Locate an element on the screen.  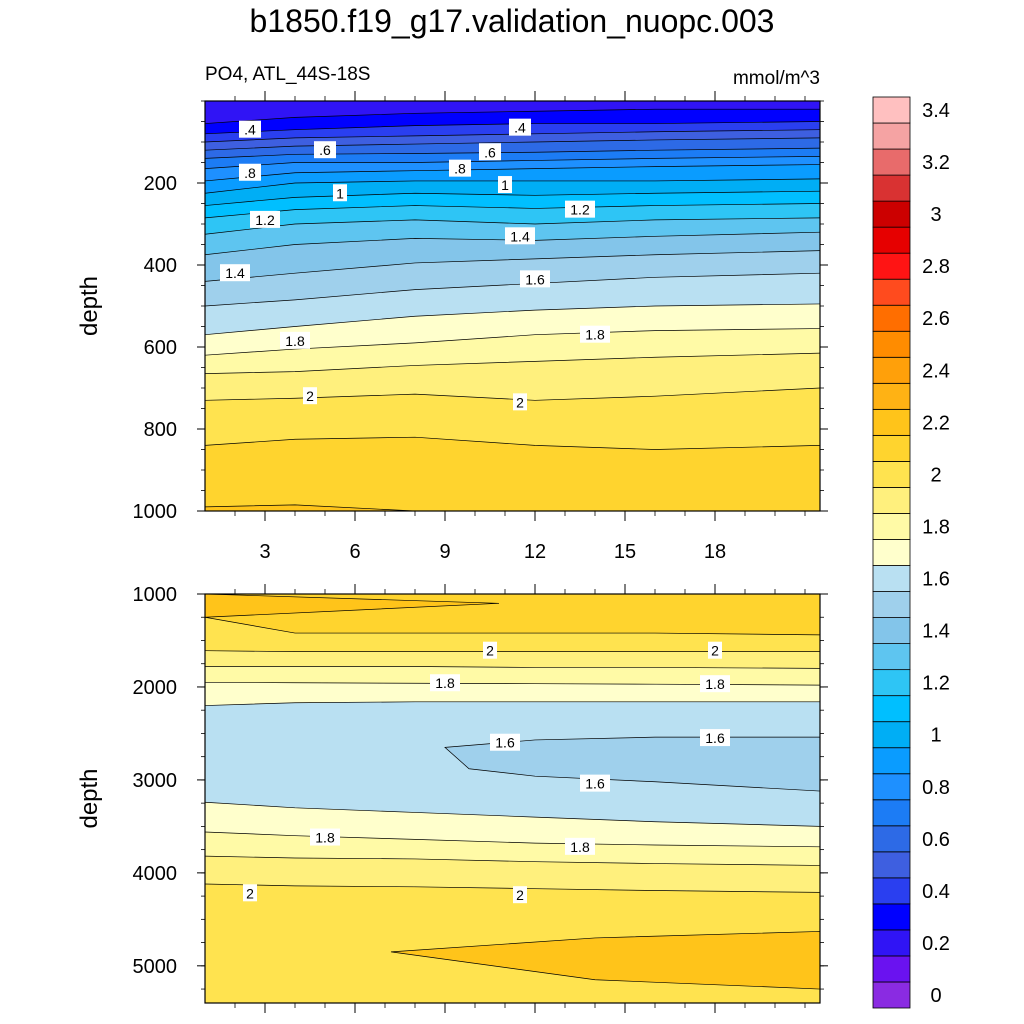
colorbar-label: 2.6 is located at coordinates (936, 319).